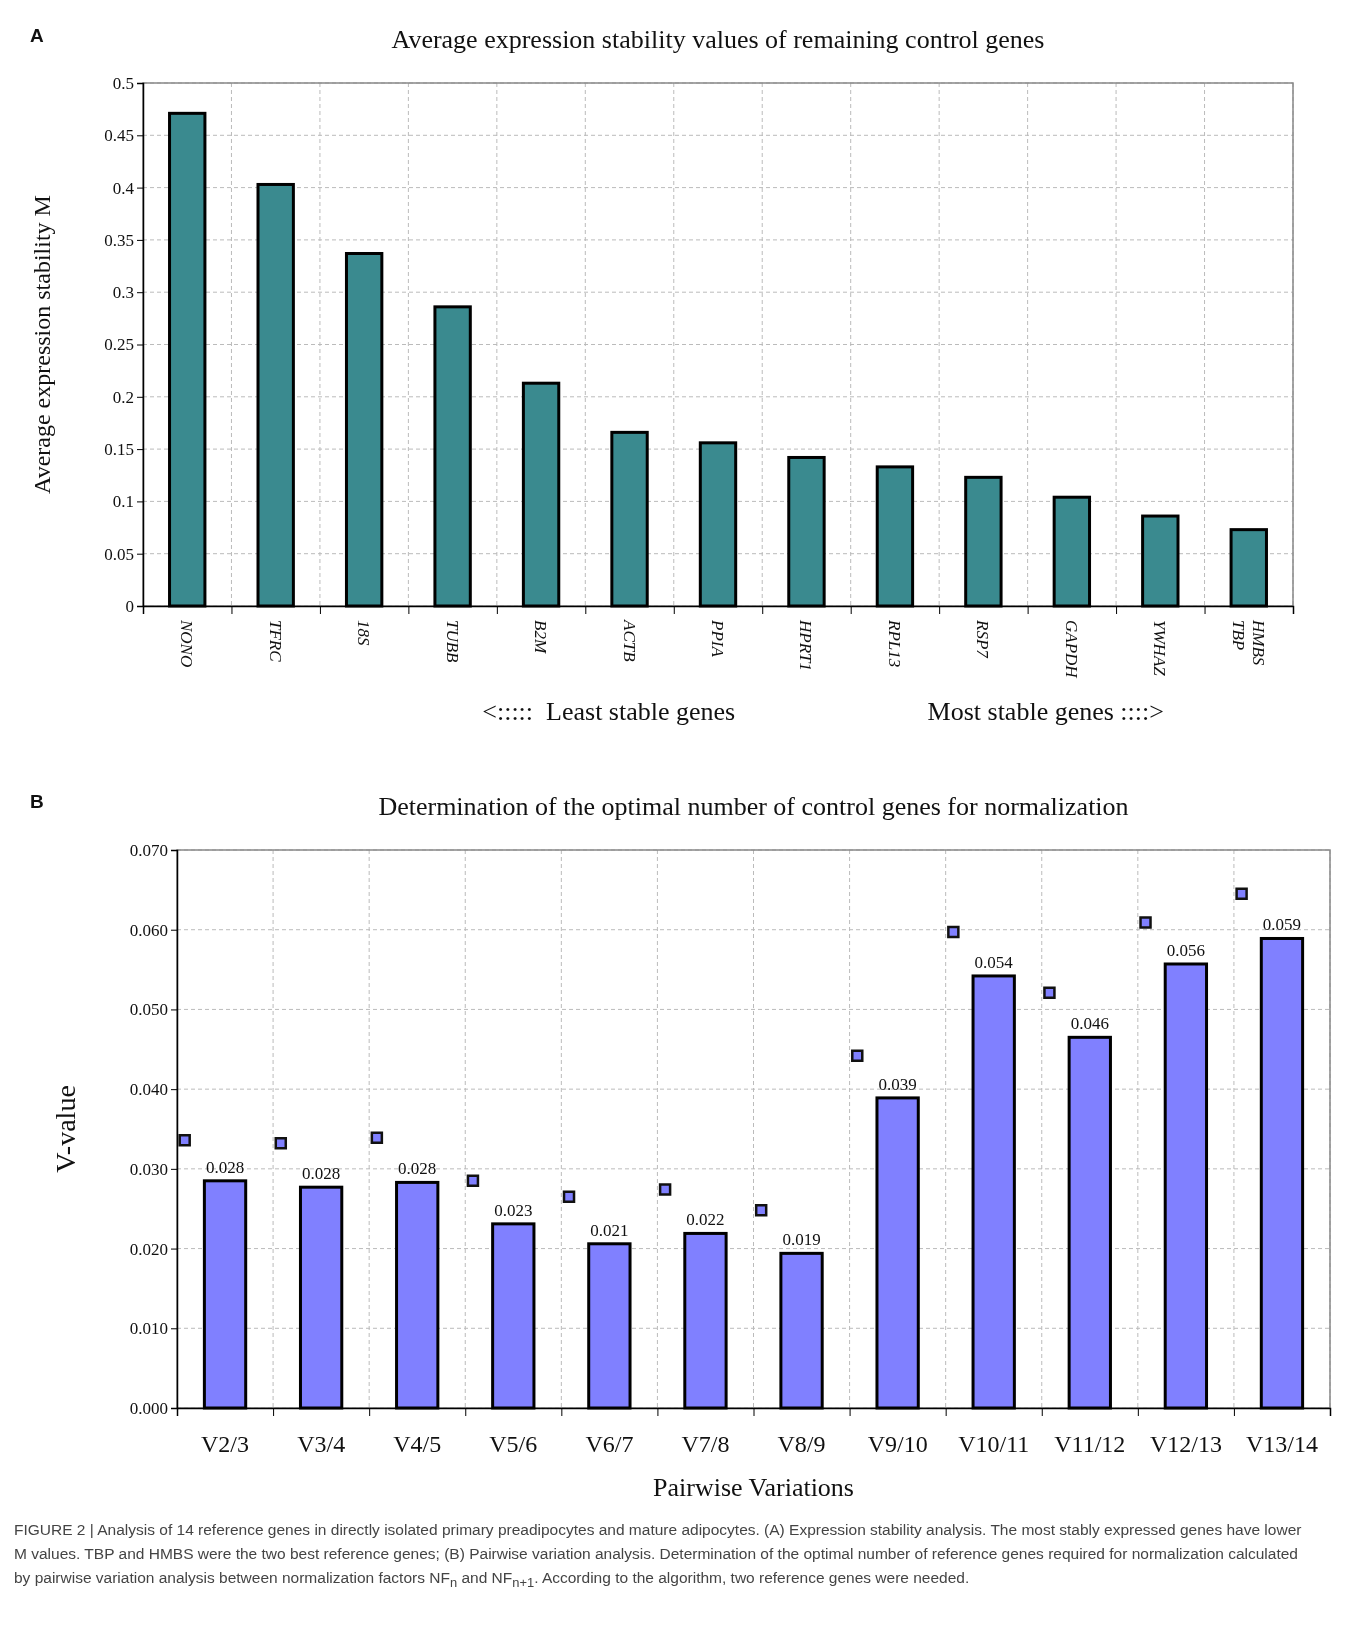  I want to click on x-tick-label: V8/9, so click(801, 1444).